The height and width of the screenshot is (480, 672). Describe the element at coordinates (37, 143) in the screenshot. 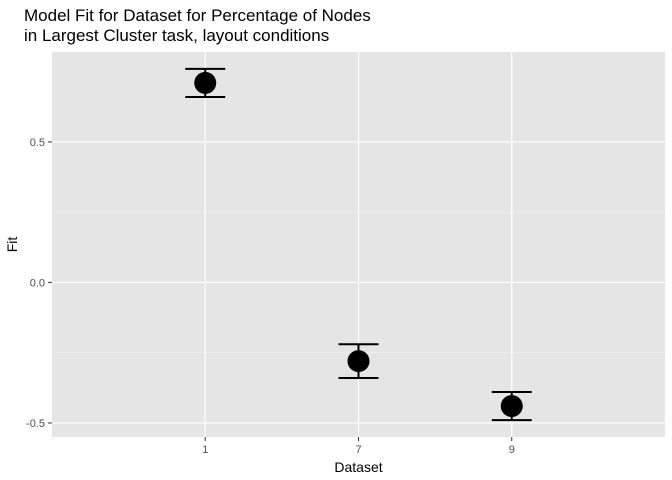

I see `y-tick-label: 0.5` at that location.